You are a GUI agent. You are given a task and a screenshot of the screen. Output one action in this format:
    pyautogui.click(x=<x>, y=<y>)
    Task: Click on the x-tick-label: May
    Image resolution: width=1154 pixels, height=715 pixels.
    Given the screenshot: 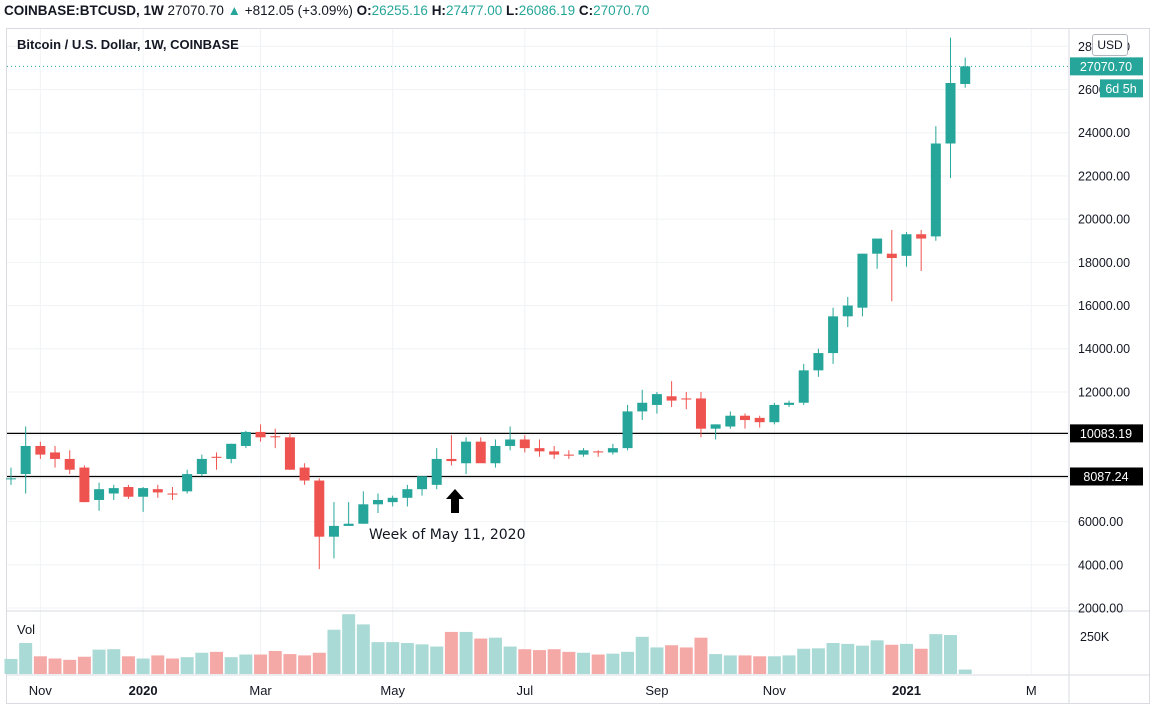 What is the action you would take?
    pyautogui.click(x=392, y=690)
    